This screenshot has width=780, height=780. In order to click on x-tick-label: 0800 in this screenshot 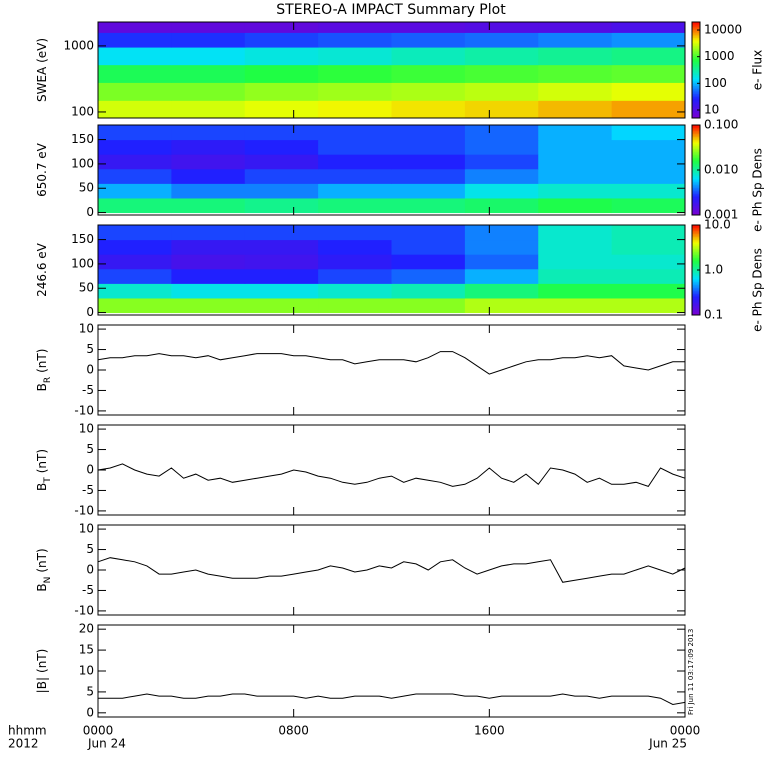, I will do `click(293, 731)`.